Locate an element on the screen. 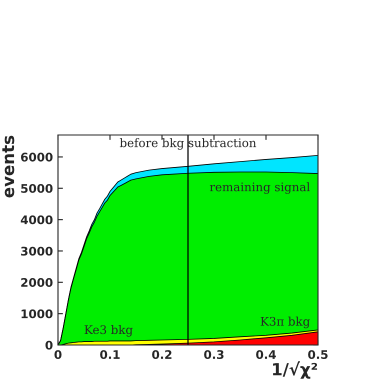 The height and width of the screenshot is (382, 382). y-axis-title: events is located at coordinates (8, 167).